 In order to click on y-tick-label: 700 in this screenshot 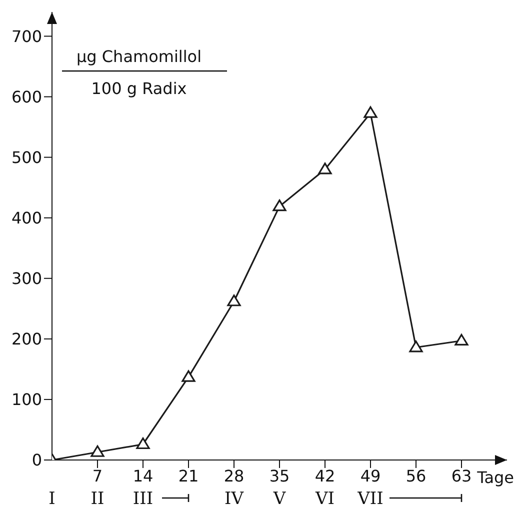, I will do `click(26, 36)`.